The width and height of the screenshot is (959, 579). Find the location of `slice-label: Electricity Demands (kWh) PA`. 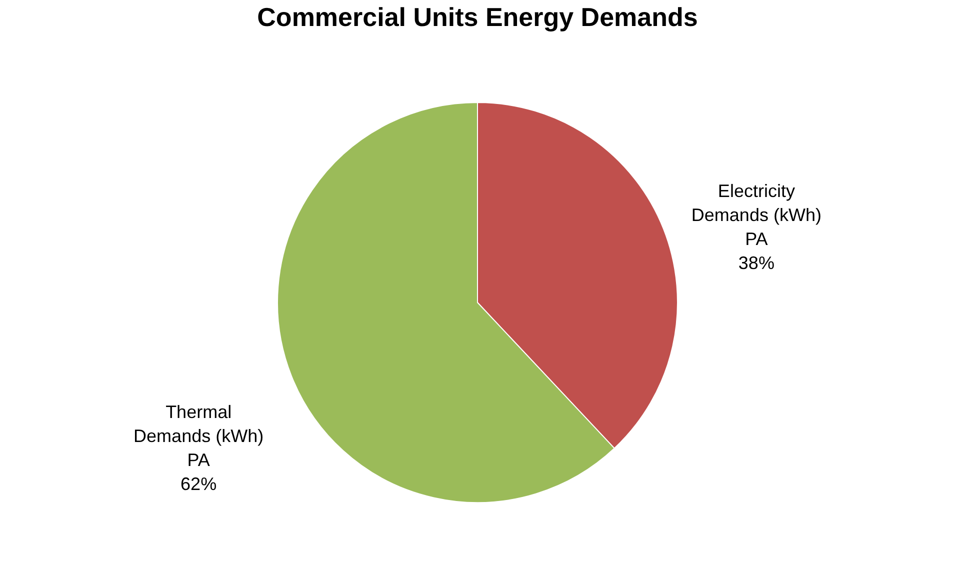

slice-label: Electricity Demands (kWh) PA is located at coordinates (756, 215).